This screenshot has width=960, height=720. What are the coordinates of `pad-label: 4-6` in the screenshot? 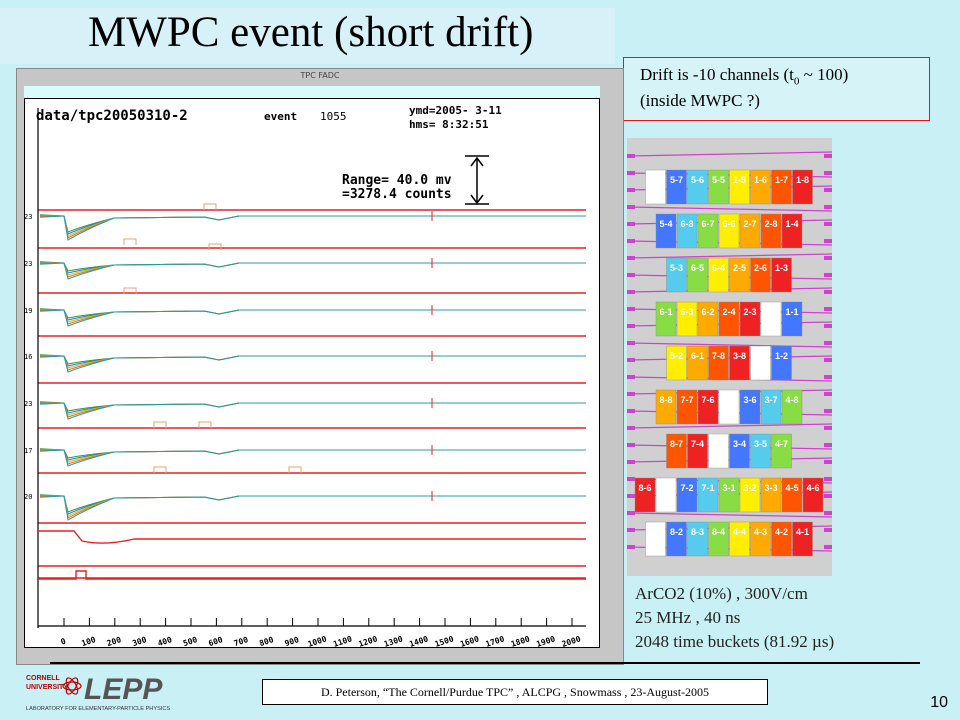 It's located at (812, 488).